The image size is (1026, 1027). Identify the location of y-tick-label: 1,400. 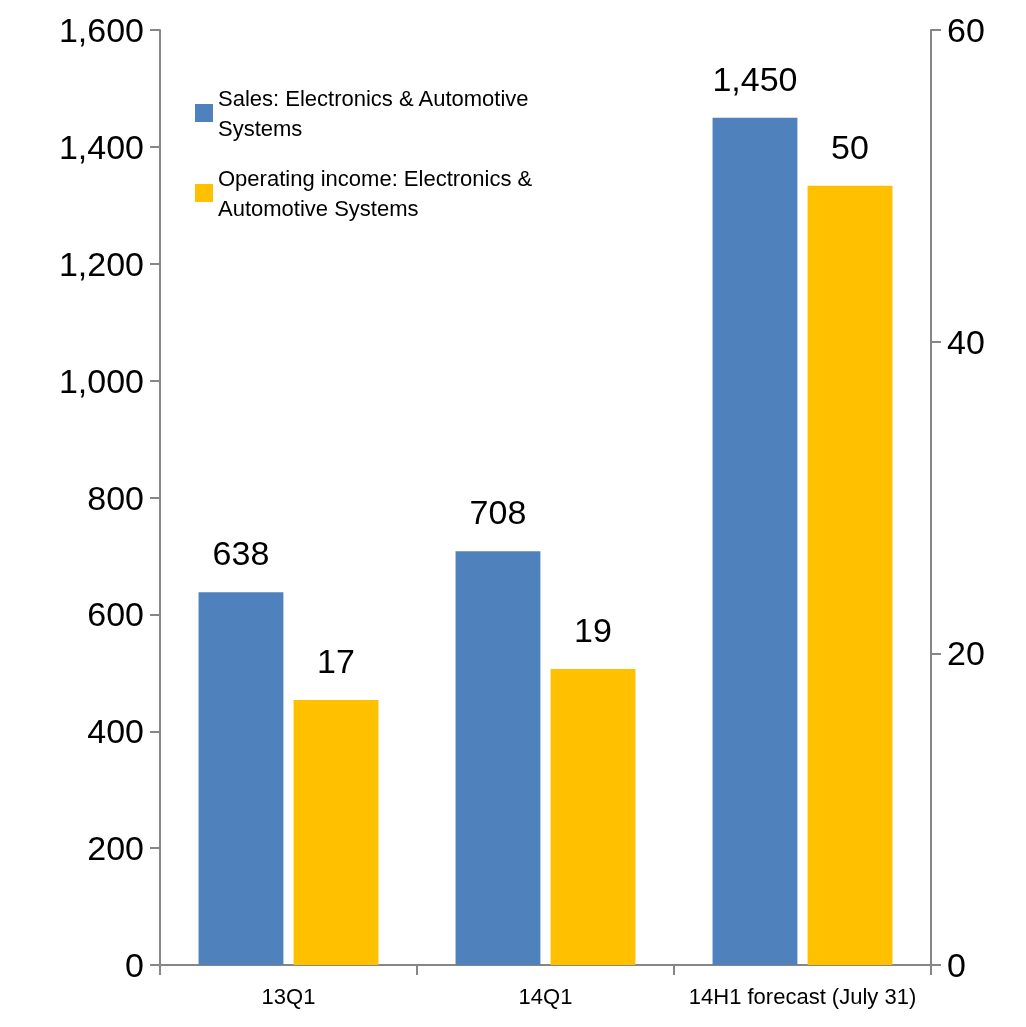
(101, 146).